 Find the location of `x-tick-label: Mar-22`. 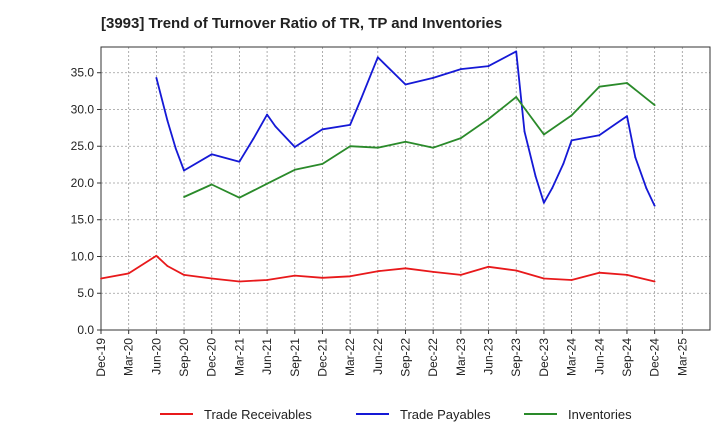

x-tick-label: Mar-22 is located at coordinates (350, 357).